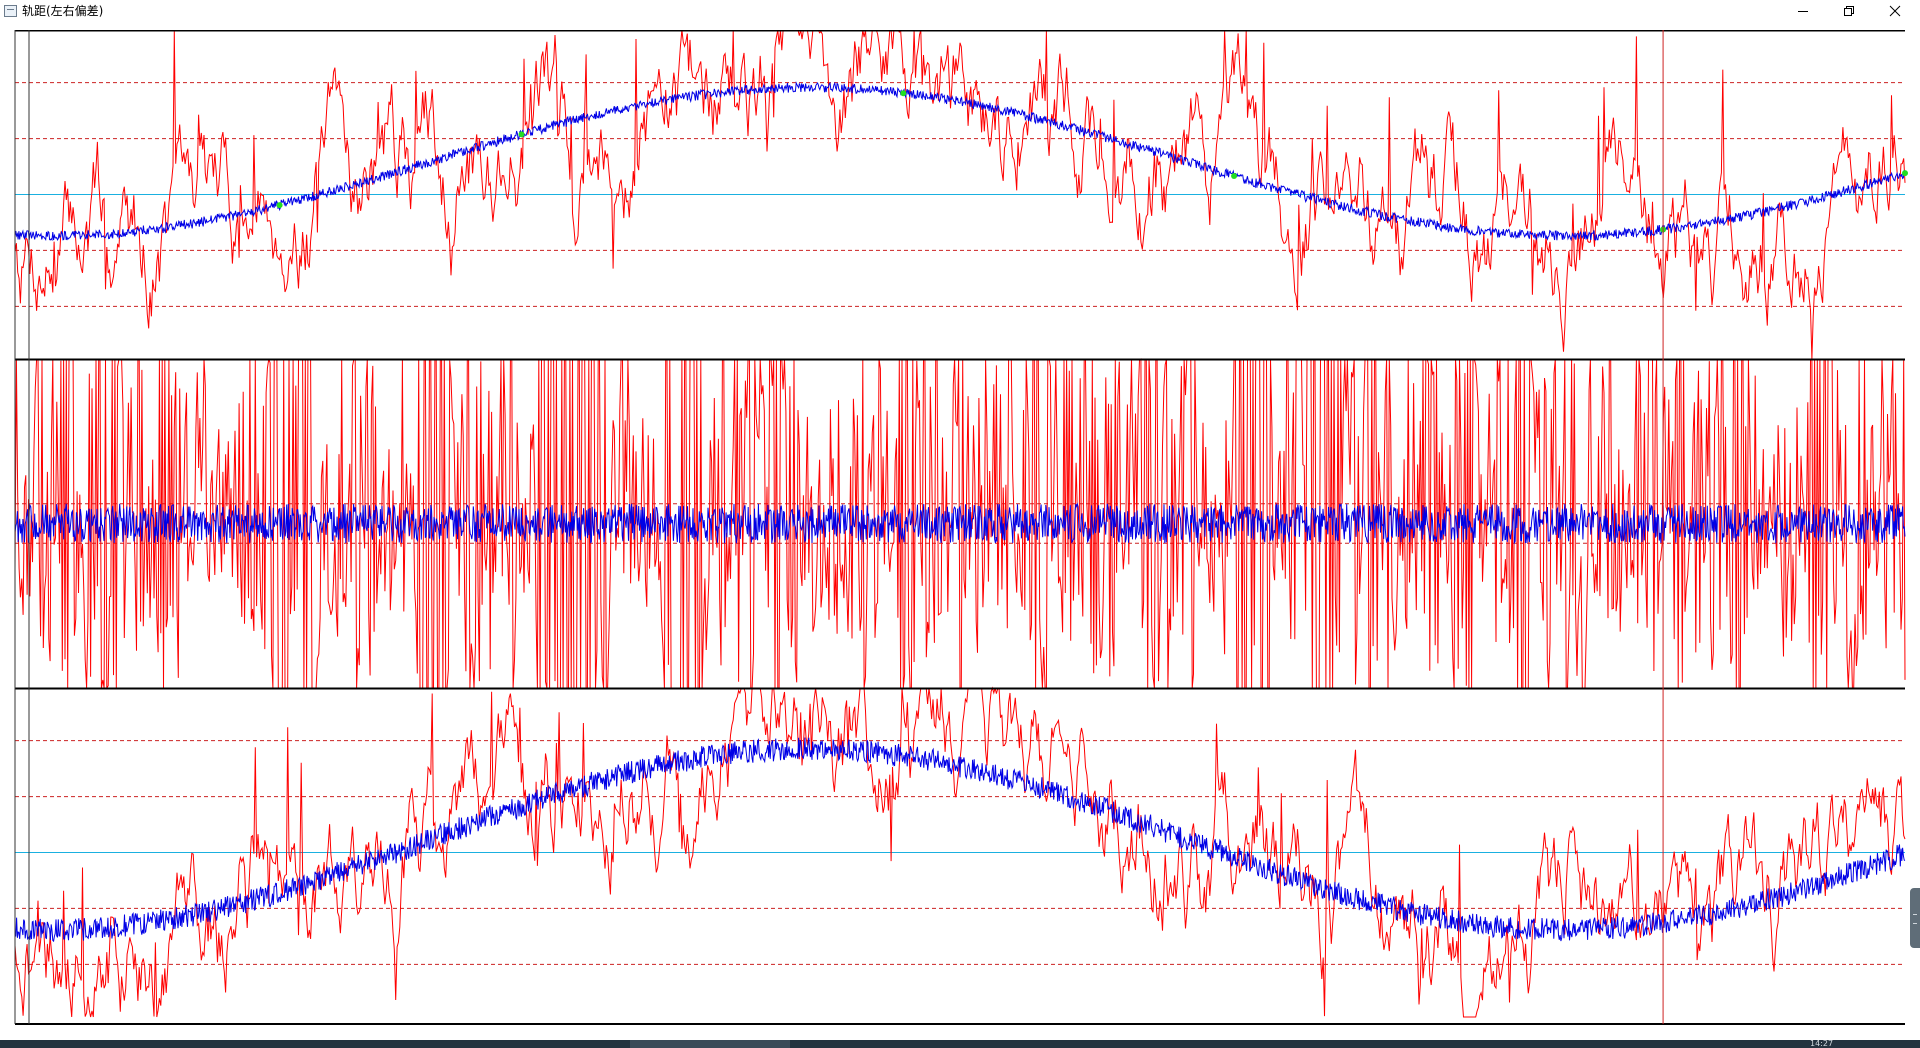 Image resolution: width=1920 pixels, height=1048 pixels. Describe the element at coordinates (960, 523) in the screenshot. I see `filtered-curve` at that location.